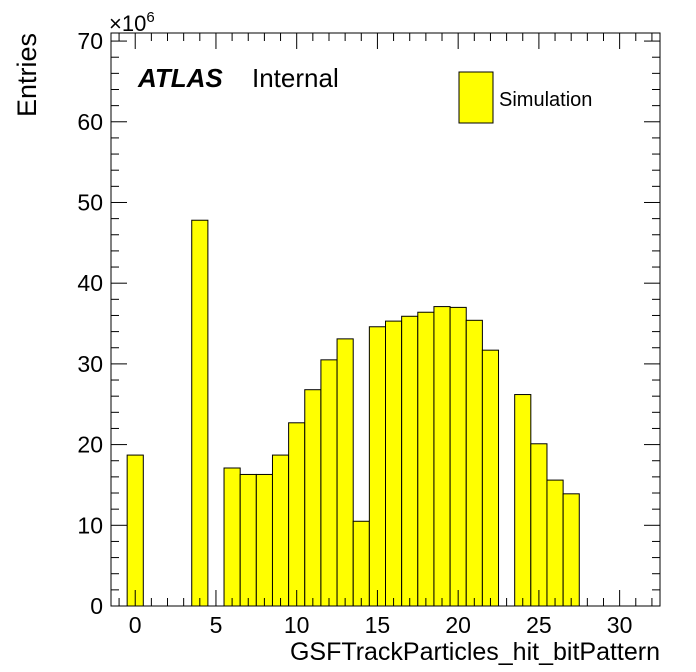 This screenshot has width=696, height=672. Describe the element at coordinates (90, 122) in the screenshot. I see `y-tick-label: 60` at that location.